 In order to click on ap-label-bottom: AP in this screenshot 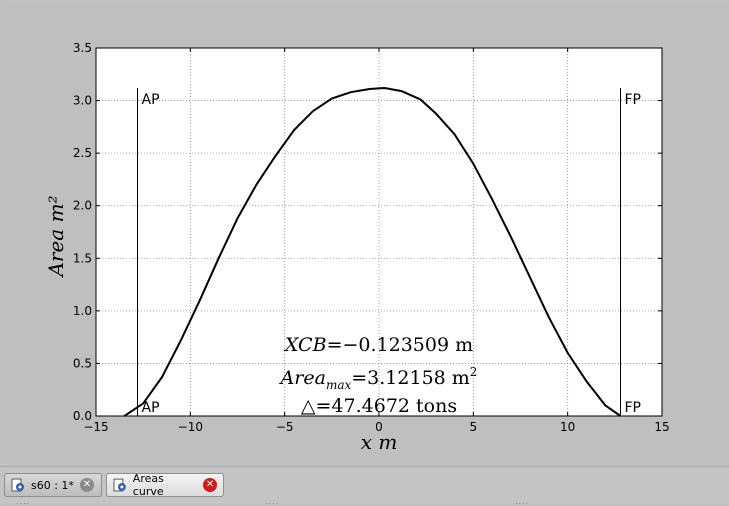, I will do `click(151, 408)`.